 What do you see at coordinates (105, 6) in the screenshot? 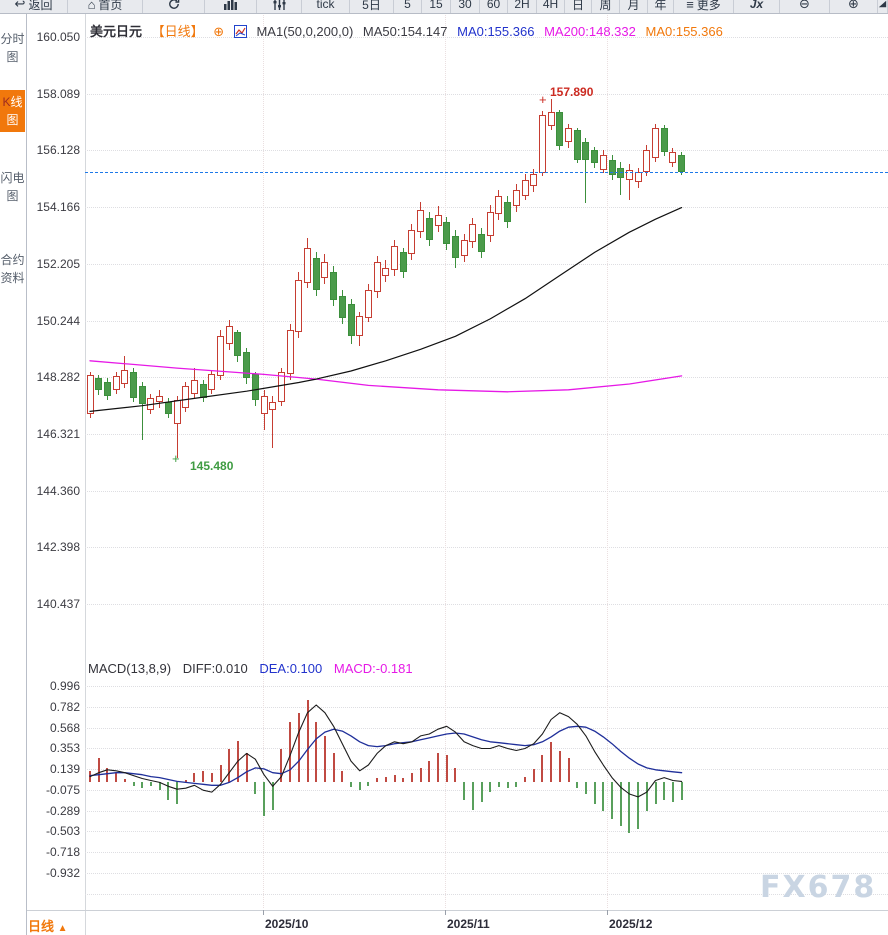
I see `toolbar-home: ⌂ 首页` at bounding box center [105, 6].